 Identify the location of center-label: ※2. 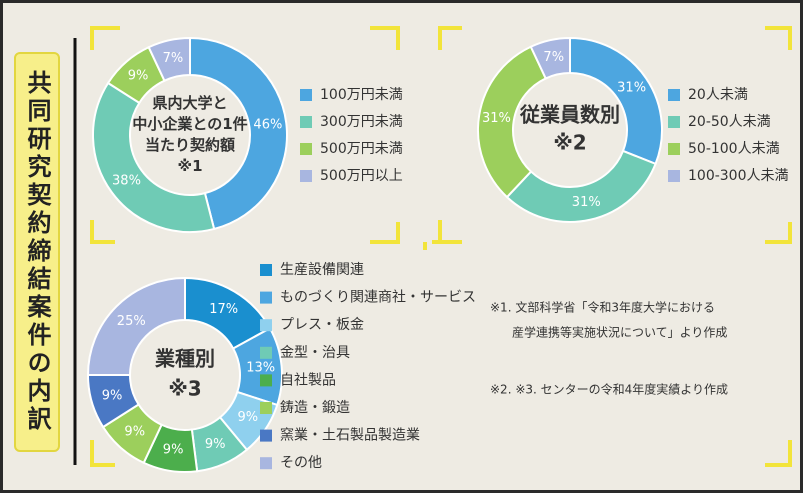
(569, 143).